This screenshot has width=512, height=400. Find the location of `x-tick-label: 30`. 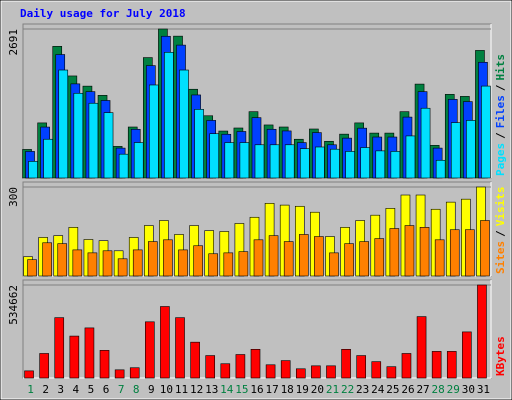

x-tick-label: 30 is located at coordinates (468, 389).